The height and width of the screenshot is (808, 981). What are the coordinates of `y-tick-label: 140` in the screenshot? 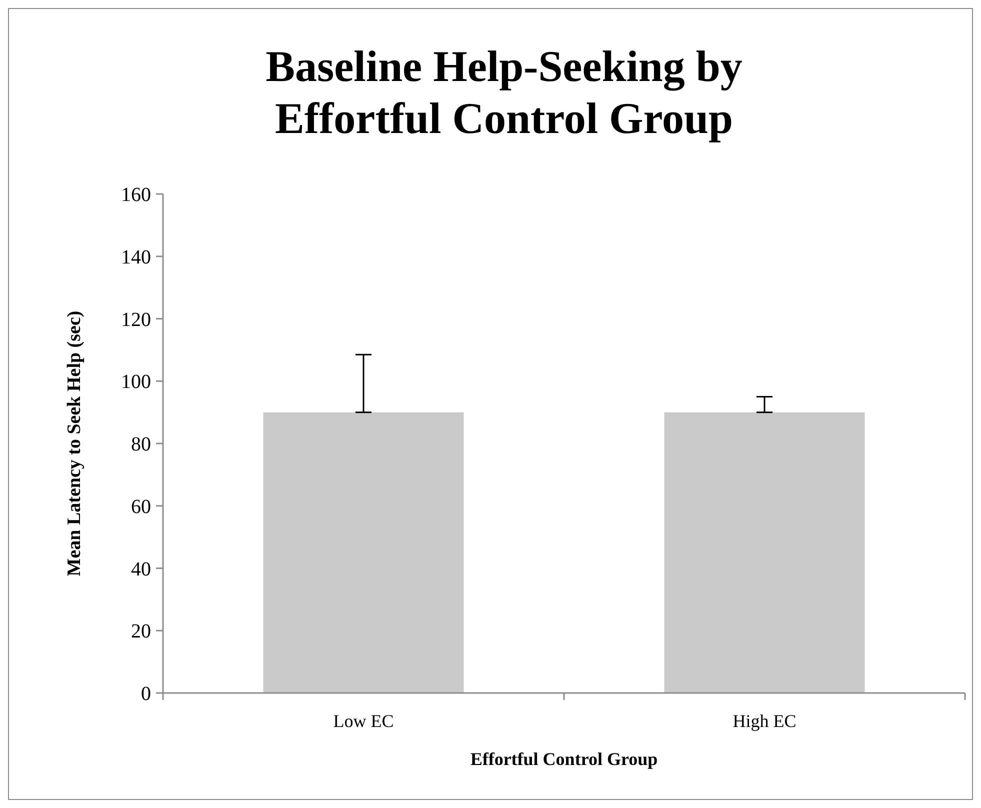 It's located at (136, 257).